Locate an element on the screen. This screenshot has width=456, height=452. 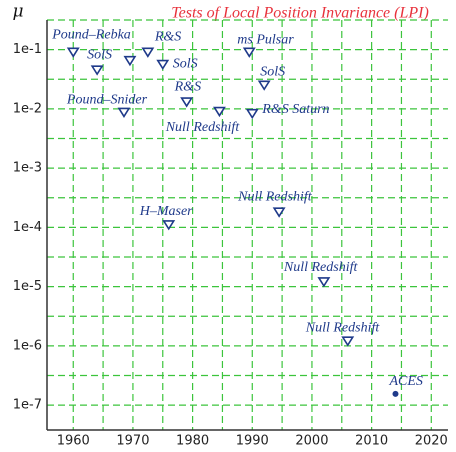
y-tick-label: 1e-3 is located at coordinates (27, 168).